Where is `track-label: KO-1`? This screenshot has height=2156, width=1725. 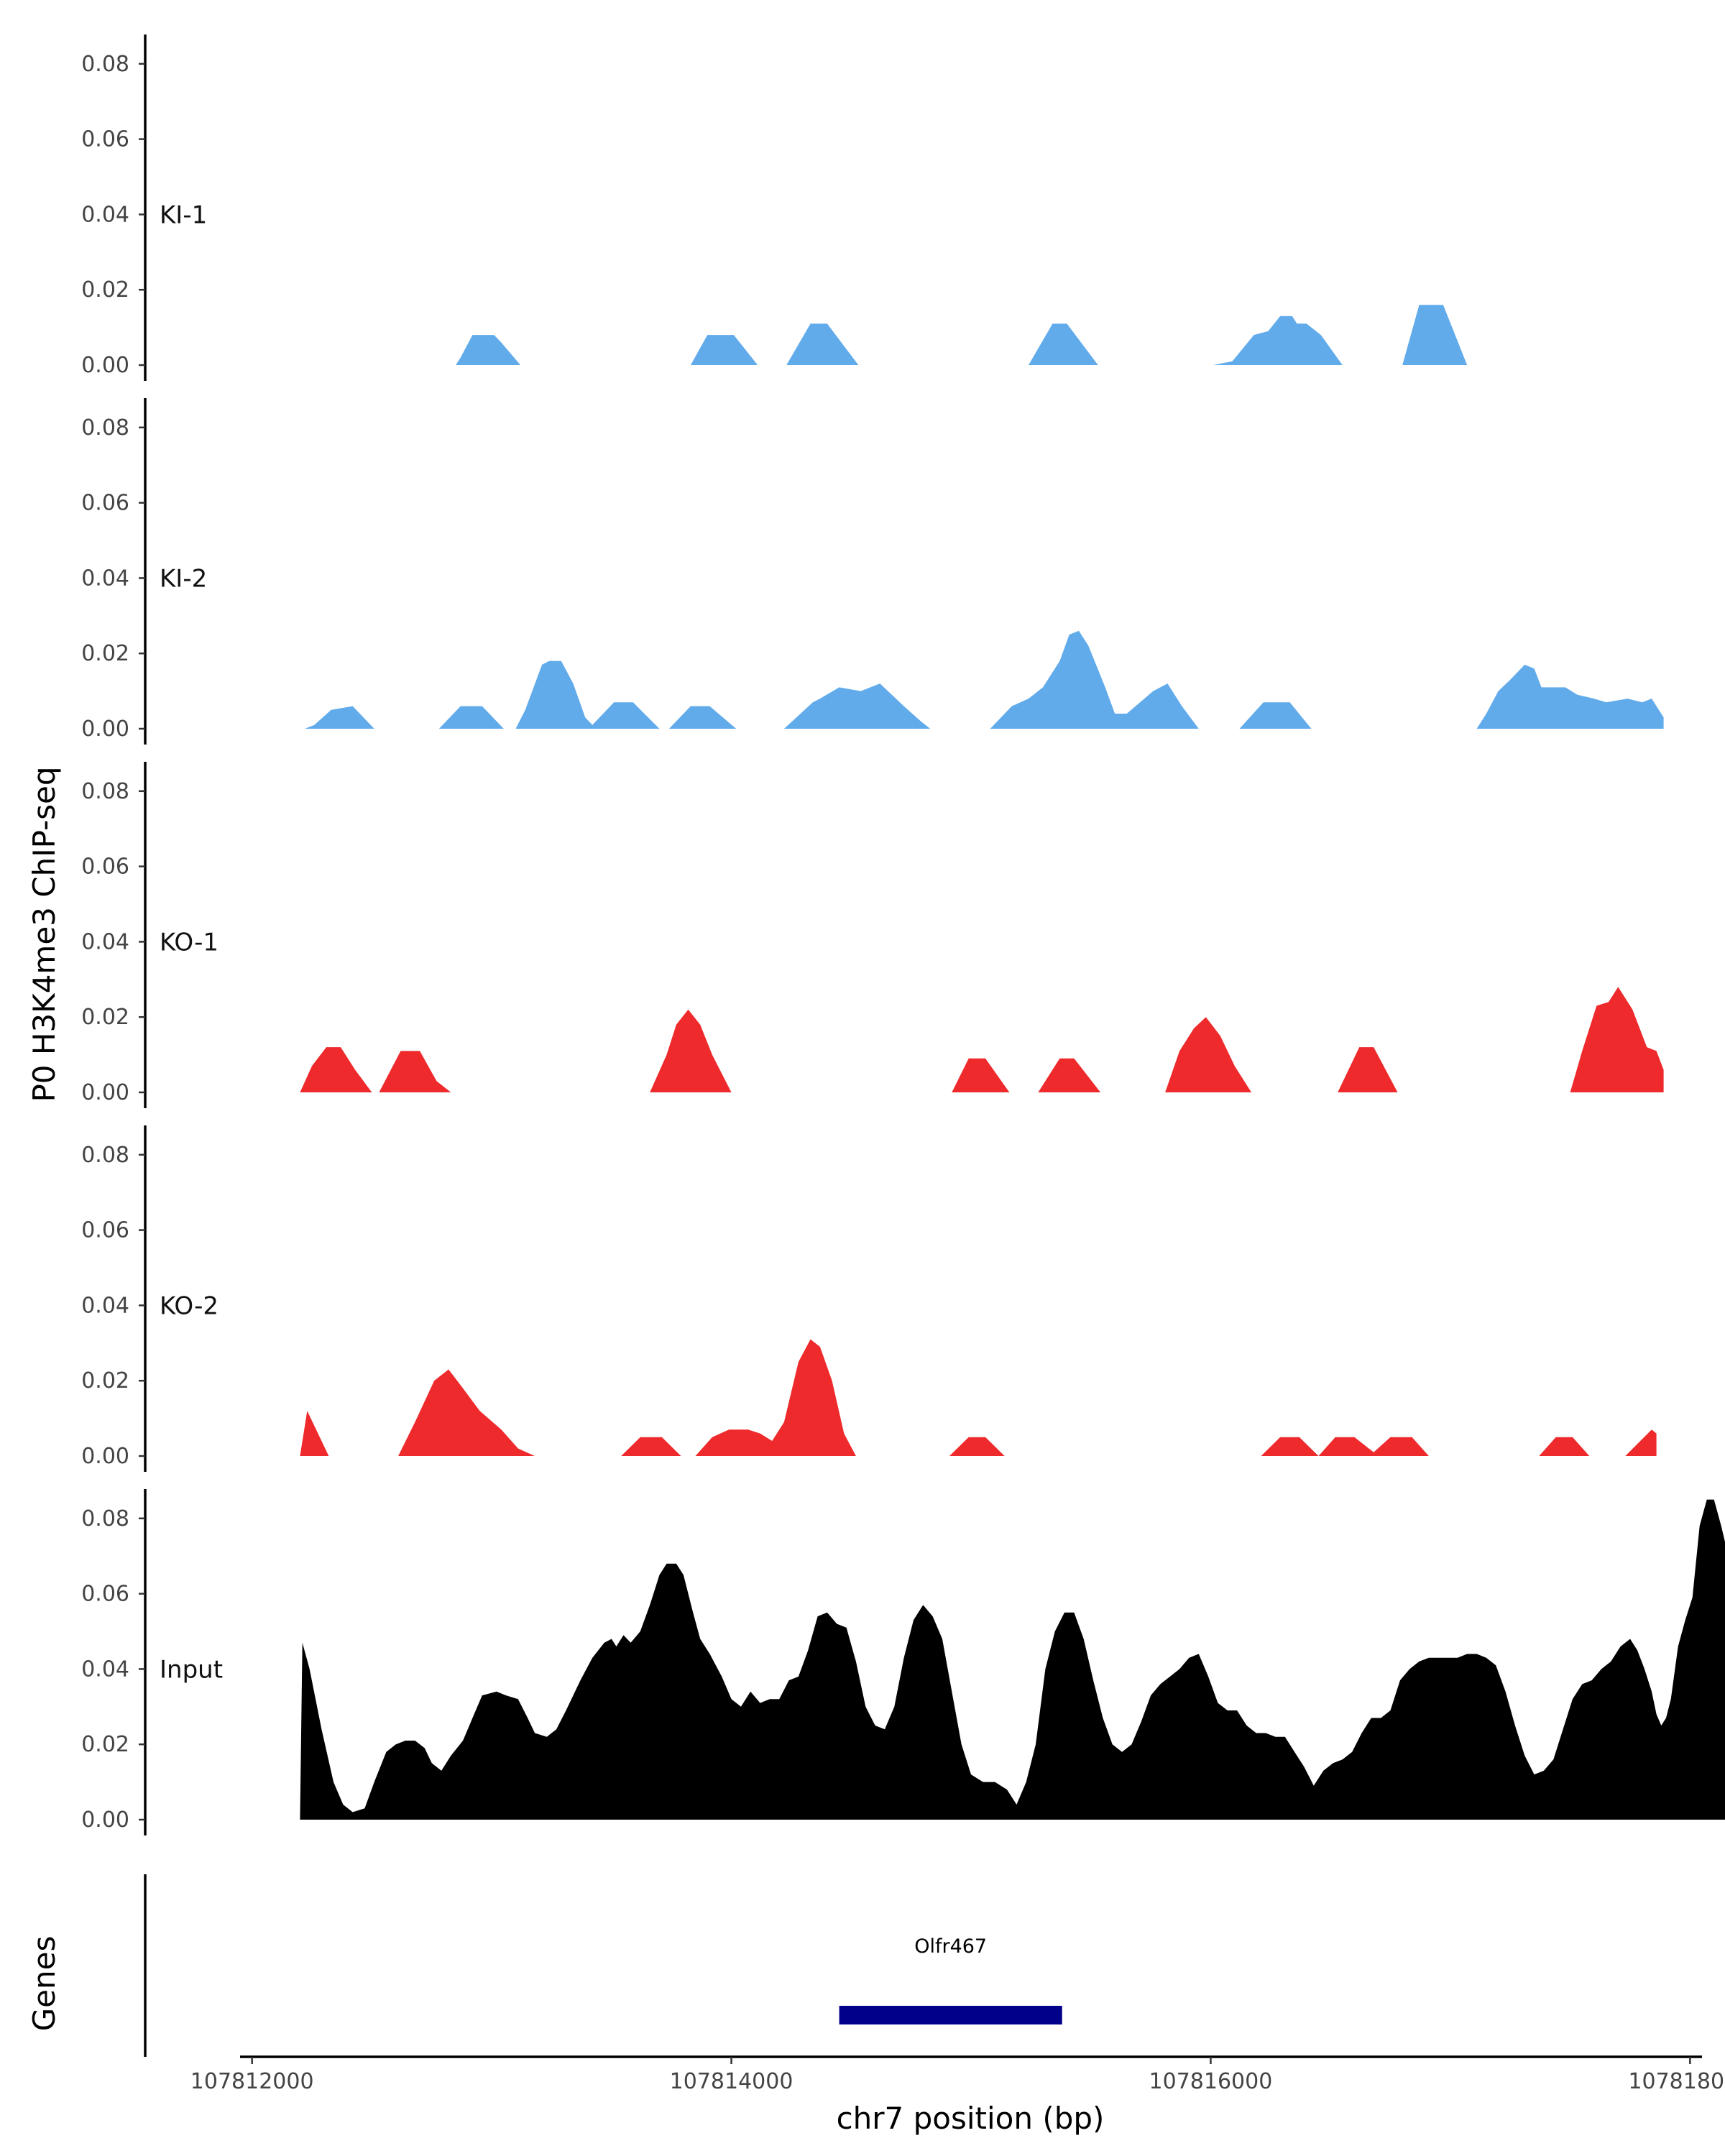
track-label: KO-1 is located at coordinates (189, 942).